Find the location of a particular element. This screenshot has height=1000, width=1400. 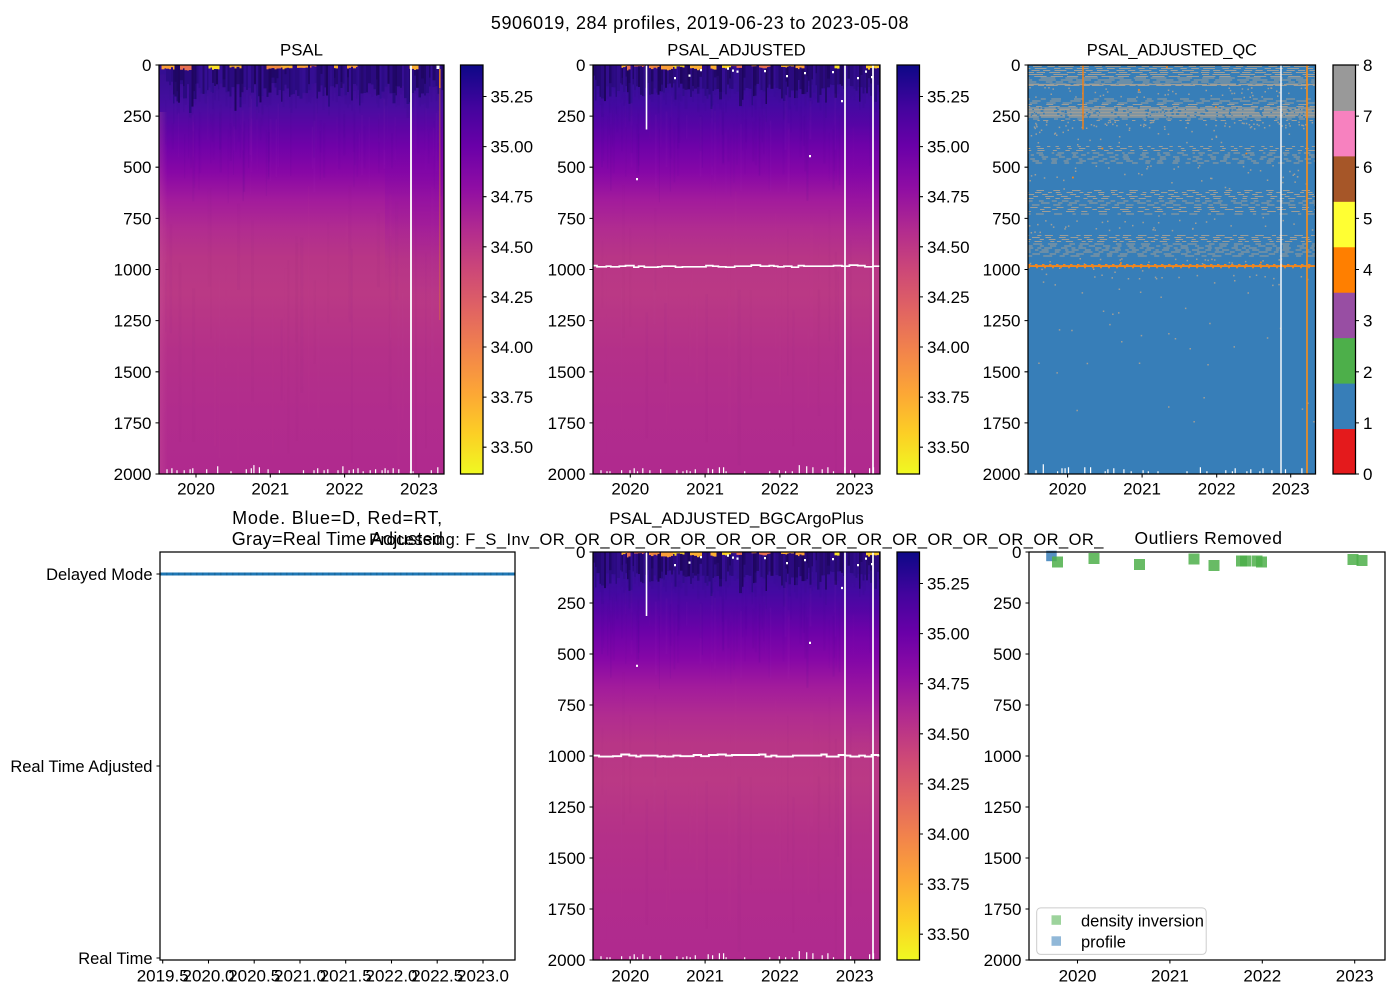

svg-text: 1 is located at coordinates (1367, 423).